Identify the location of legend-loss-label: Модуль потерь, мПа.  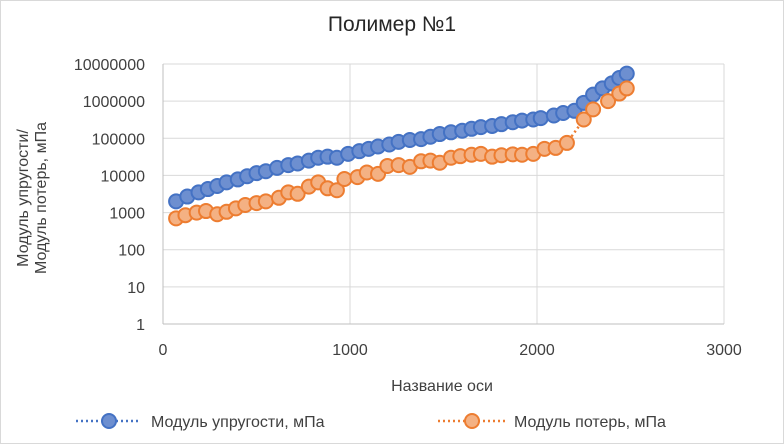
(590, 422).